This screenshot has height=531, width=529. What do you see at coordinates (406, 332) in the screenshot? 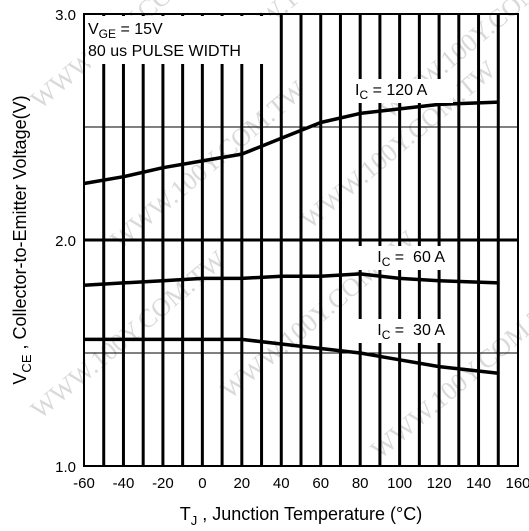
I see `series-label-30a: IC = 30 A` at bounding box center [406, 332].